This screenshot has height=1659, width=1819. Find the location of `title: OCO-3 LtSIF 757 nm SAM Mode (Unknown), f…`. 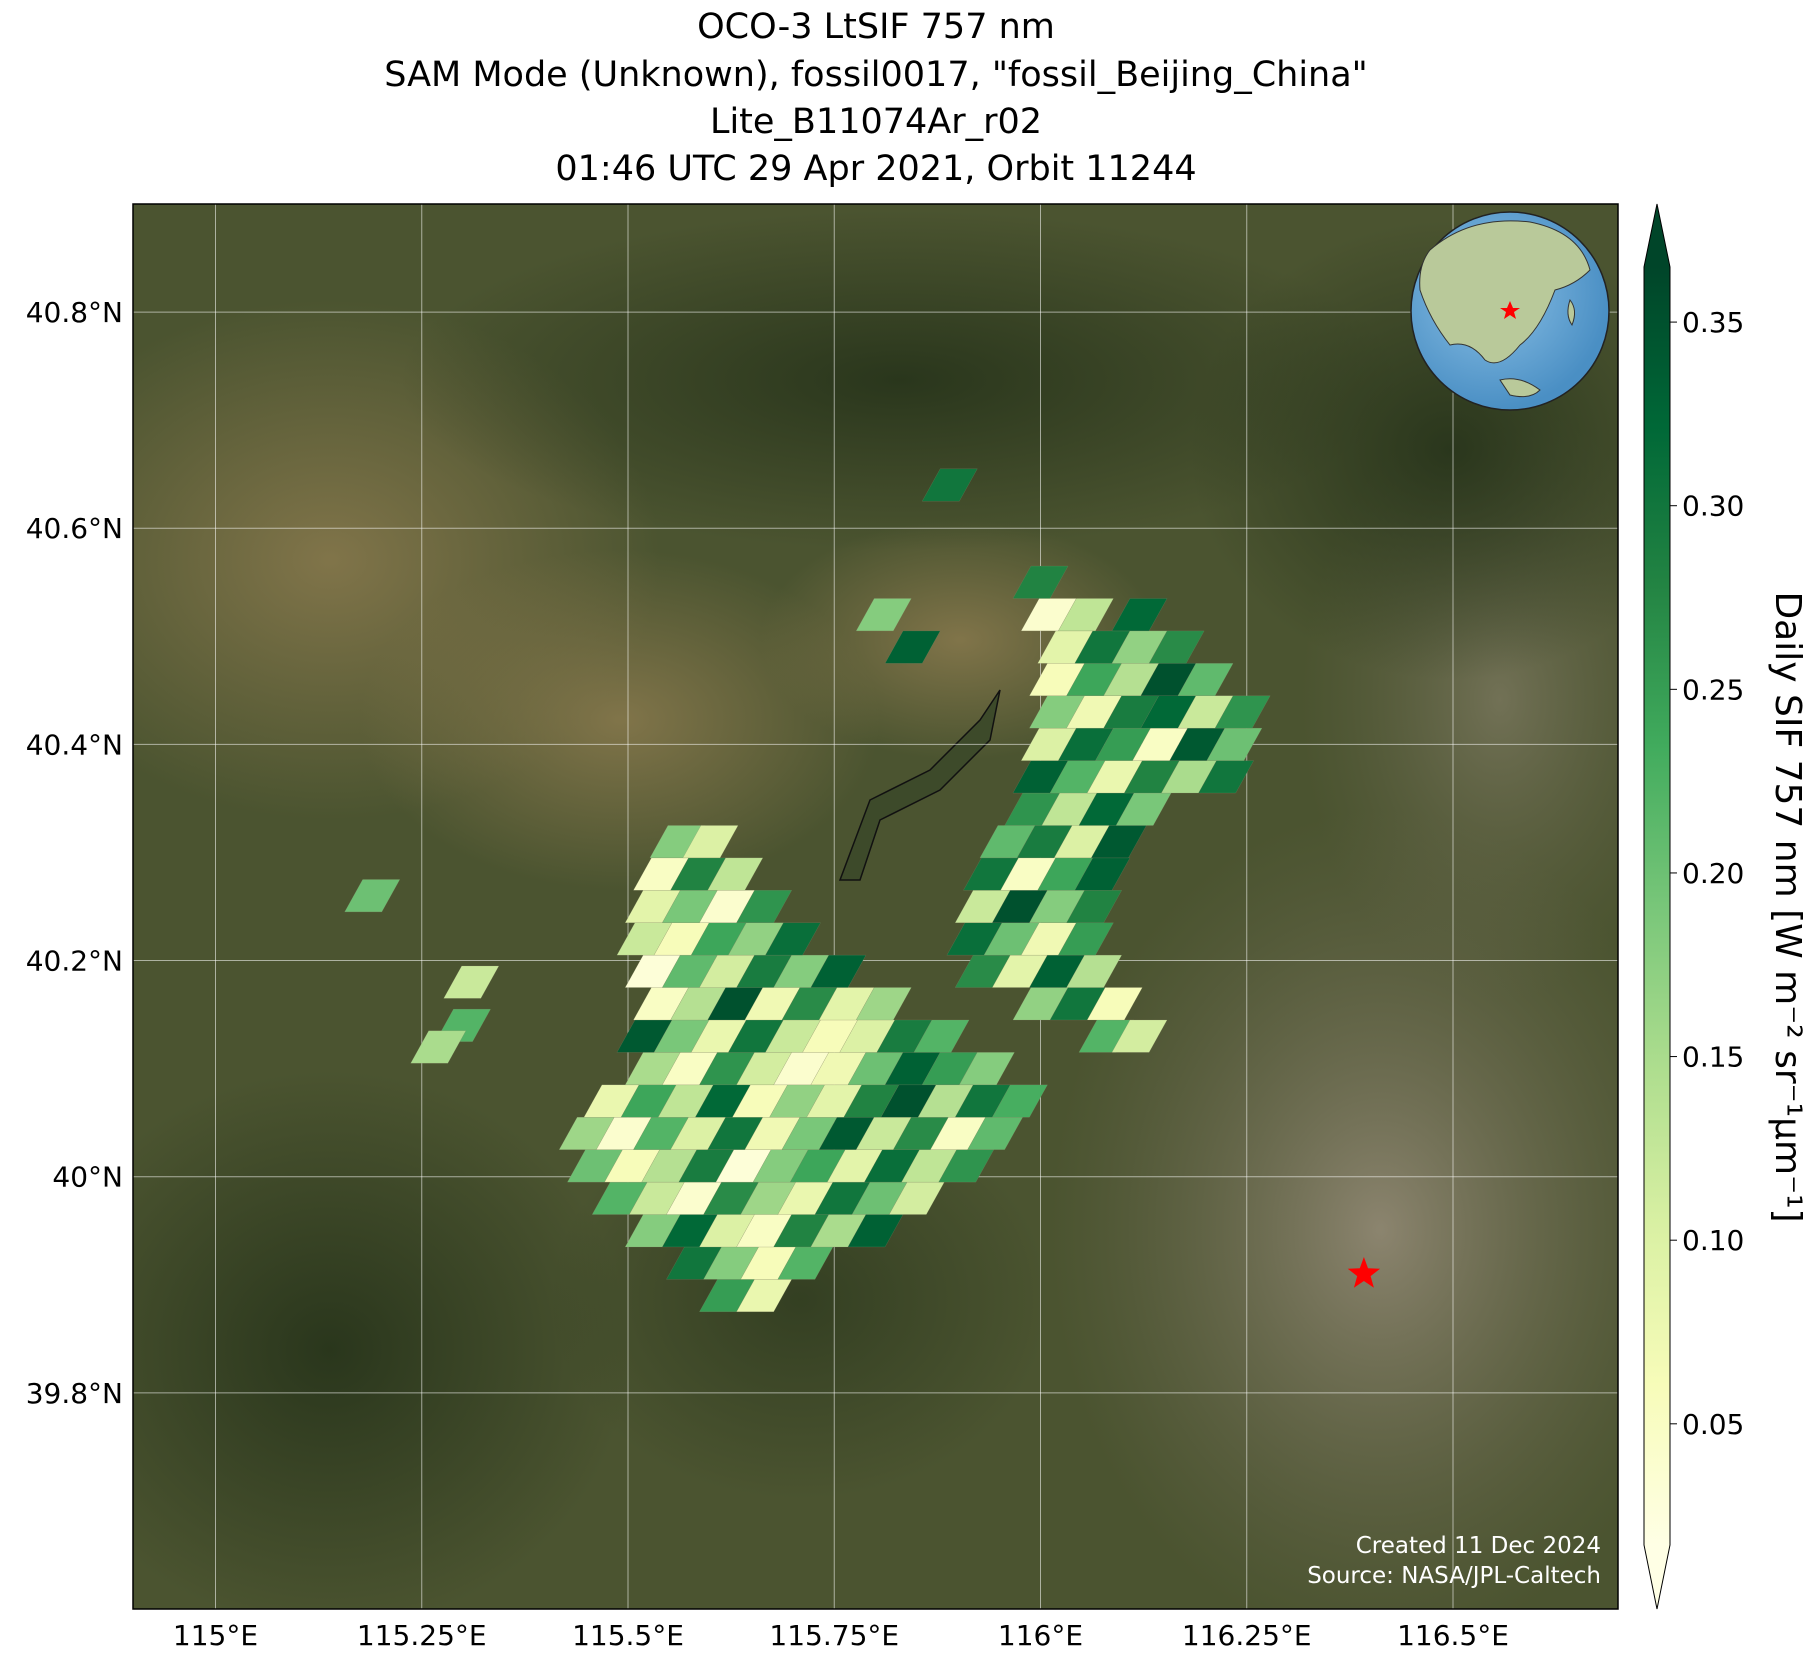

title: OCO-3 LtSIF 757 nm SAM Mode (Unknown), f… is located at coordinates (876, 98).